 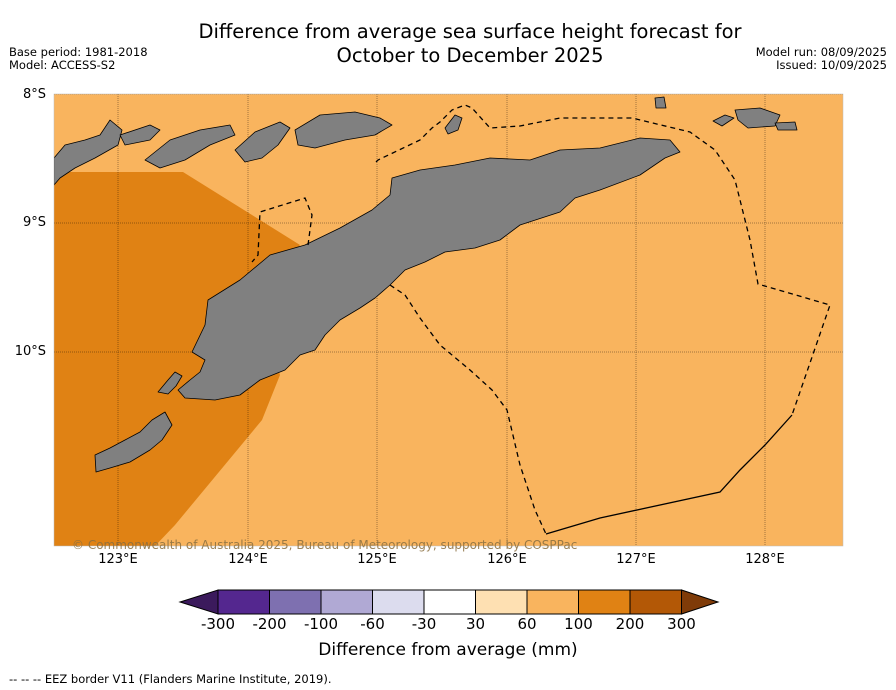 What do you see at coordinates (62, 65) in the screenshot?
I see `model-name: Model: ACCESS-S2` at bounding box center [62, 65].